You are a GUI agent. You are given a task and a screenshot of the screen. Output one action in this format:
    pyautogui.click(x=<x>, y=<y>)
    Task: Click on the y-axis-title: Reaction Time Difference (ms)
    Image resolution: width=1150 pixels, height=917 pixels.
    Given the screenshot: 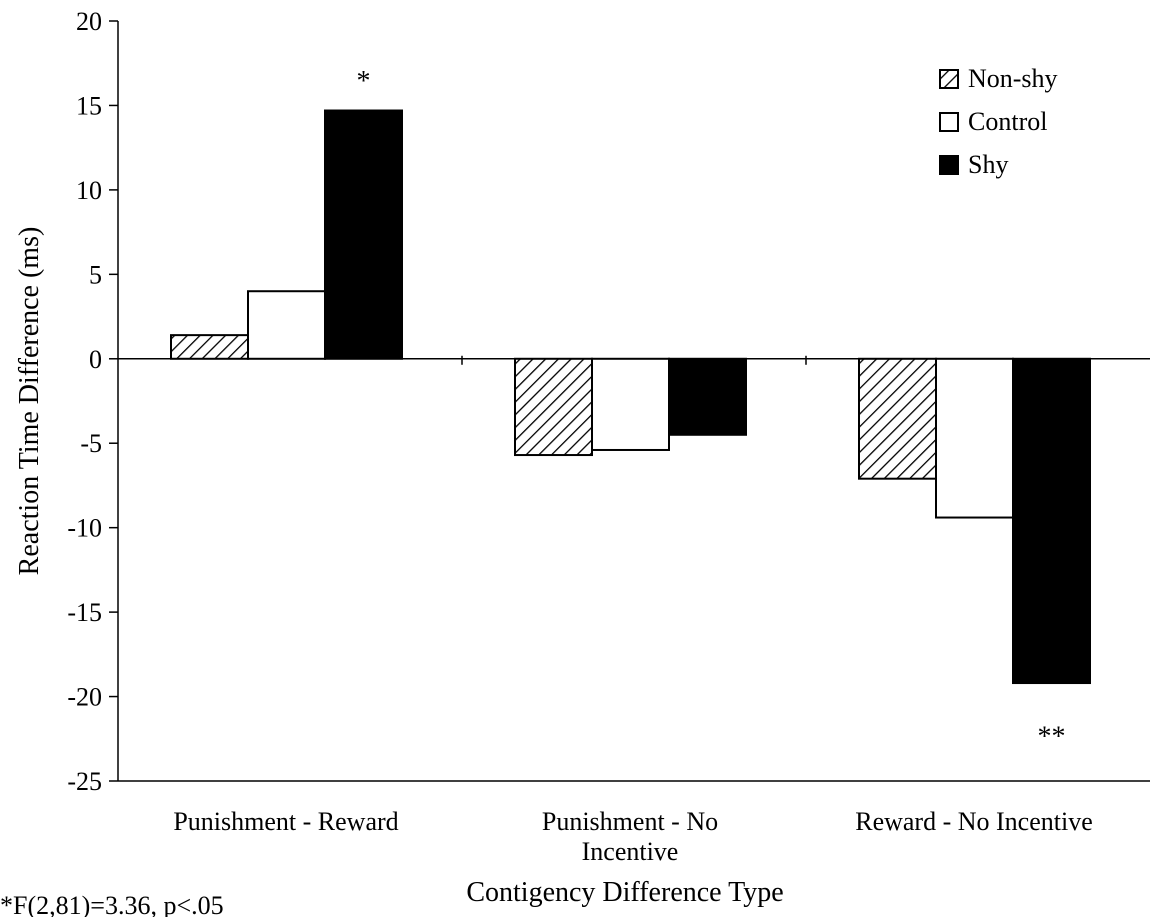 What is the action you would take?
    pyautogui.click(x=29, y=401)
    